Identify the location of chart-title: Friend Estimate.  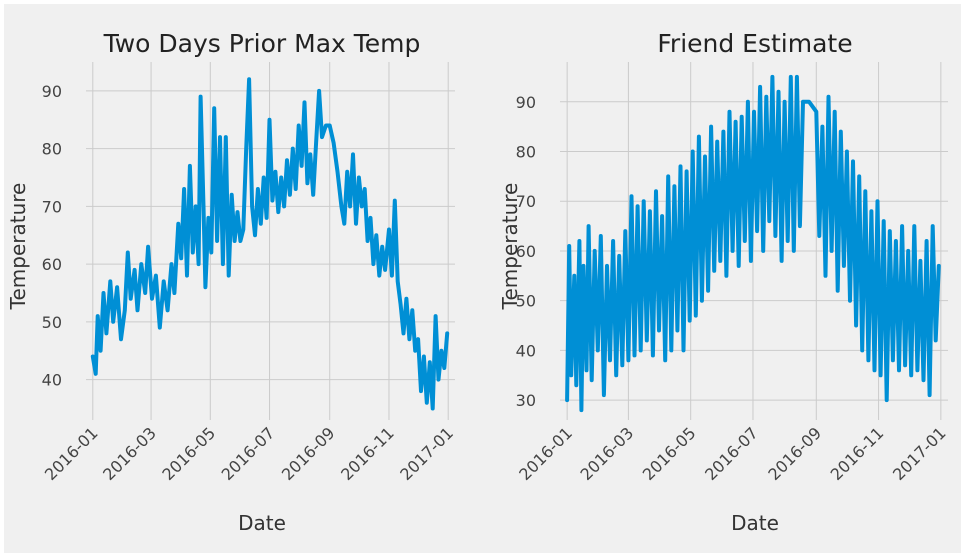
(754, 43).